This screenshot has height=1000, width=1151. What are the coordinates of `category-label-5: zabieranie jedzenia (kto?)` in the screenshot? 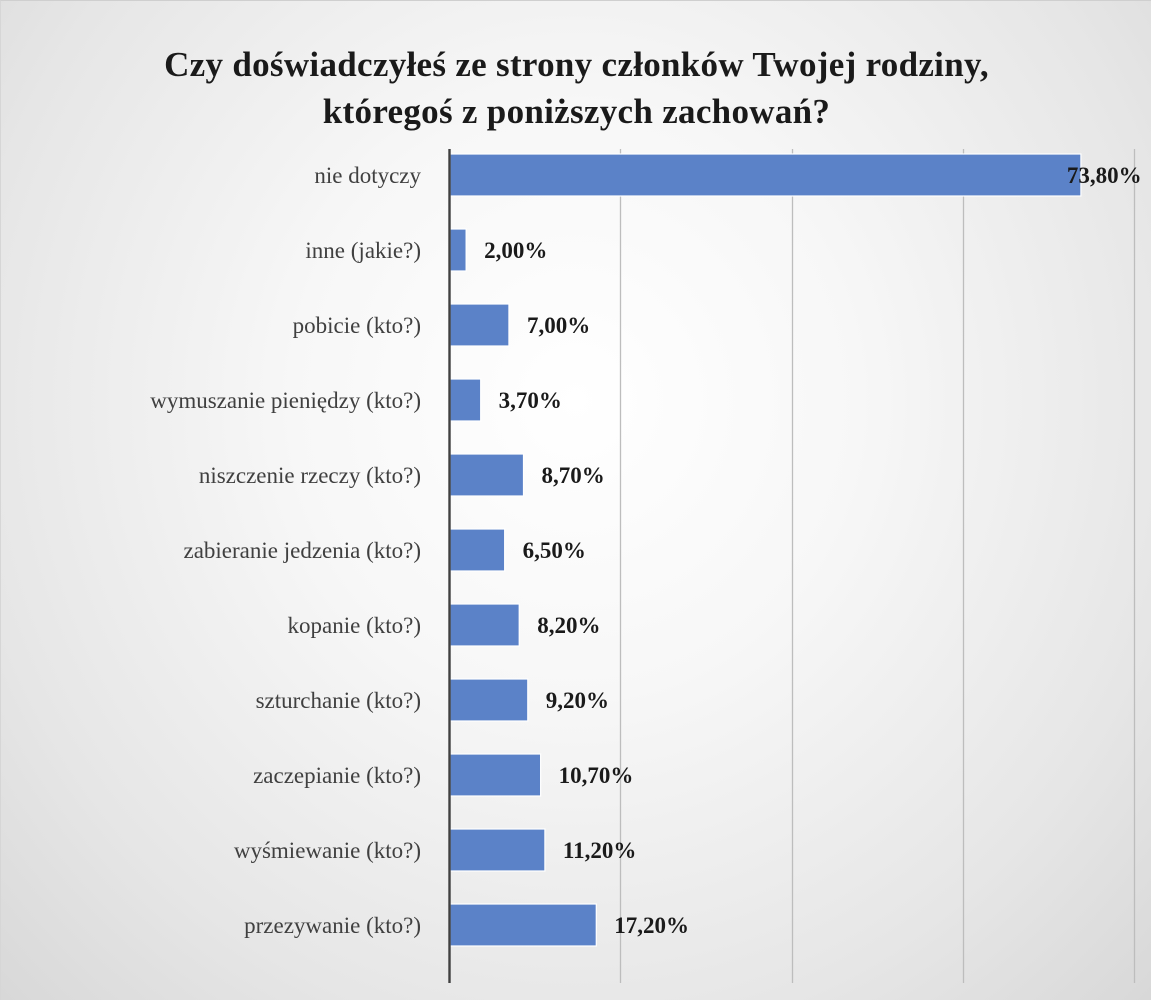 It's located at (302, 550).